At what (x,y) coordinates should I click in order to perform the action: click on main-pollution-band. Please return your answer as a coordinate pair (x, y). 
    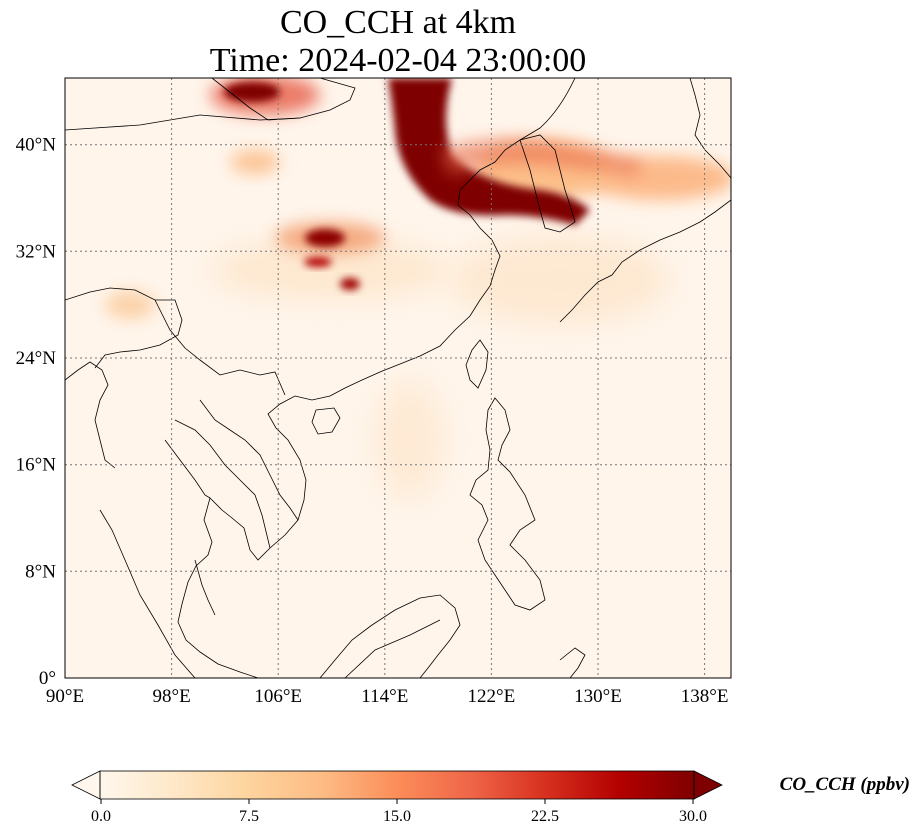
    Looking at the image, I should click on (489, 151).